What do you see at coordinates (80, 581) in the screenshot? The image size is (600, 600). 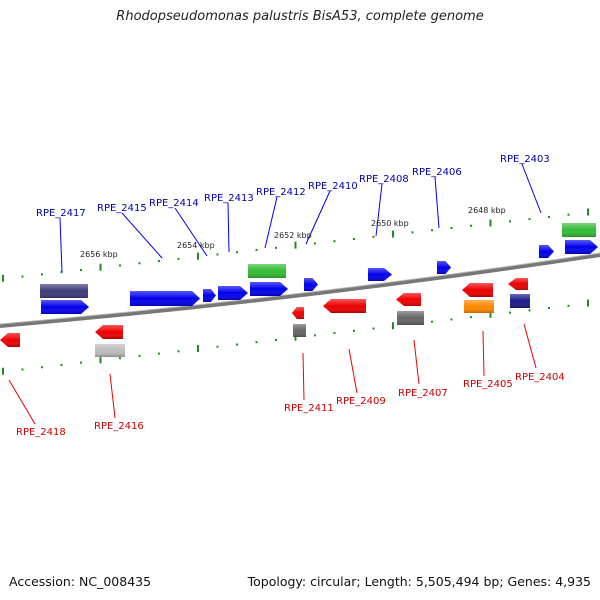 I see `accession-text: Accession: NC_008435` at bounding box center [80, 581].